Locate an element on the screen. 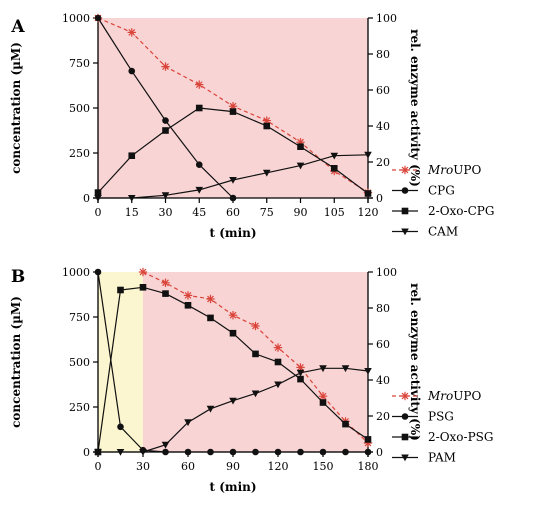 The width and height of the screenshot is (550, 510). series-cpg is located at coordinates (165, 108).